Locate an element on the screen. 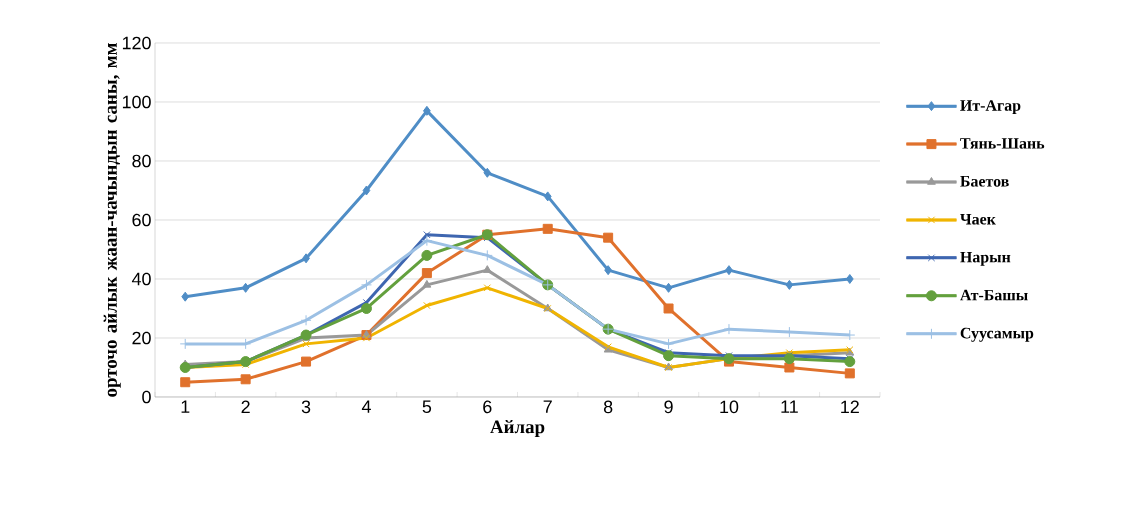 Image resolution: width=1121 pixels, height=508 pixels. y-tick-label: 40 is located at coordinates (141, 279).